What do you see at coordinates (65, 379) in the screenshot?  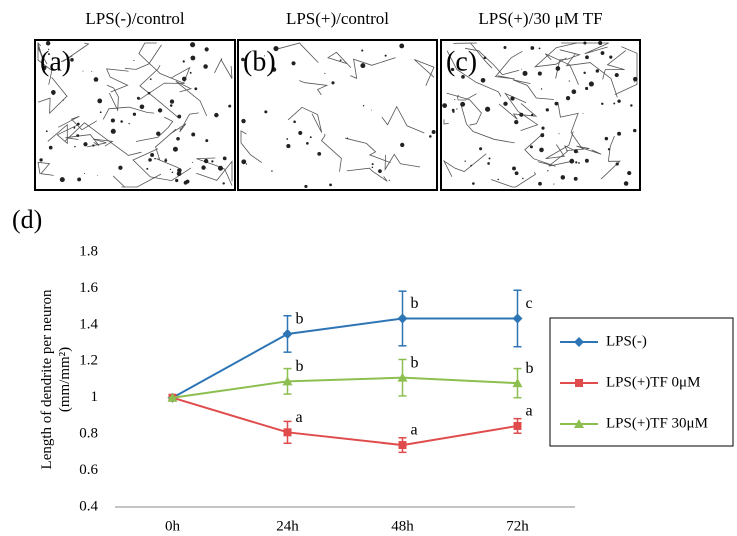 I see `y-axis-label-line: (mm/mm²)` at bounding box center [65, 379].